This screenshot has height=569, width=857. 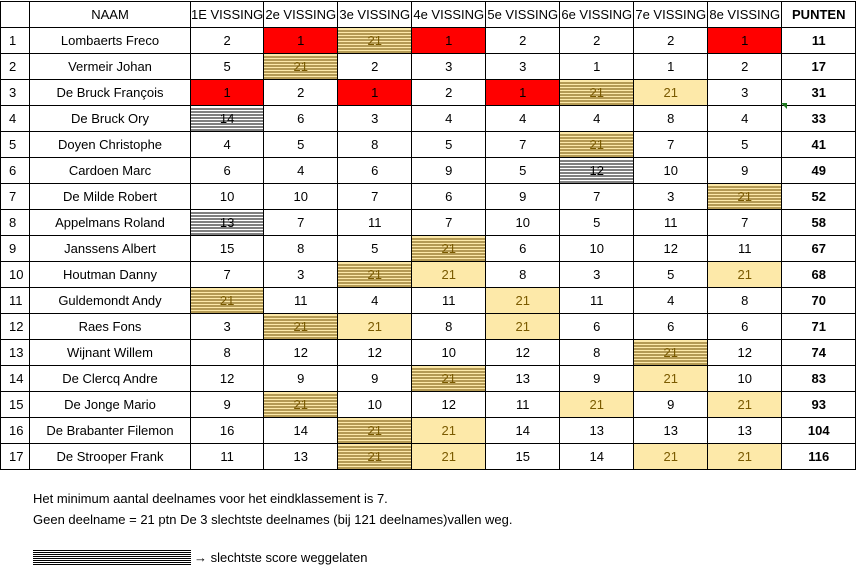 What do you see at coordinates (428, 326) in the screenshot?
I see `table-row: 12 Raes Fons 3 21 21 8 21 6 6 6 71` at bounding box center [428, 326].